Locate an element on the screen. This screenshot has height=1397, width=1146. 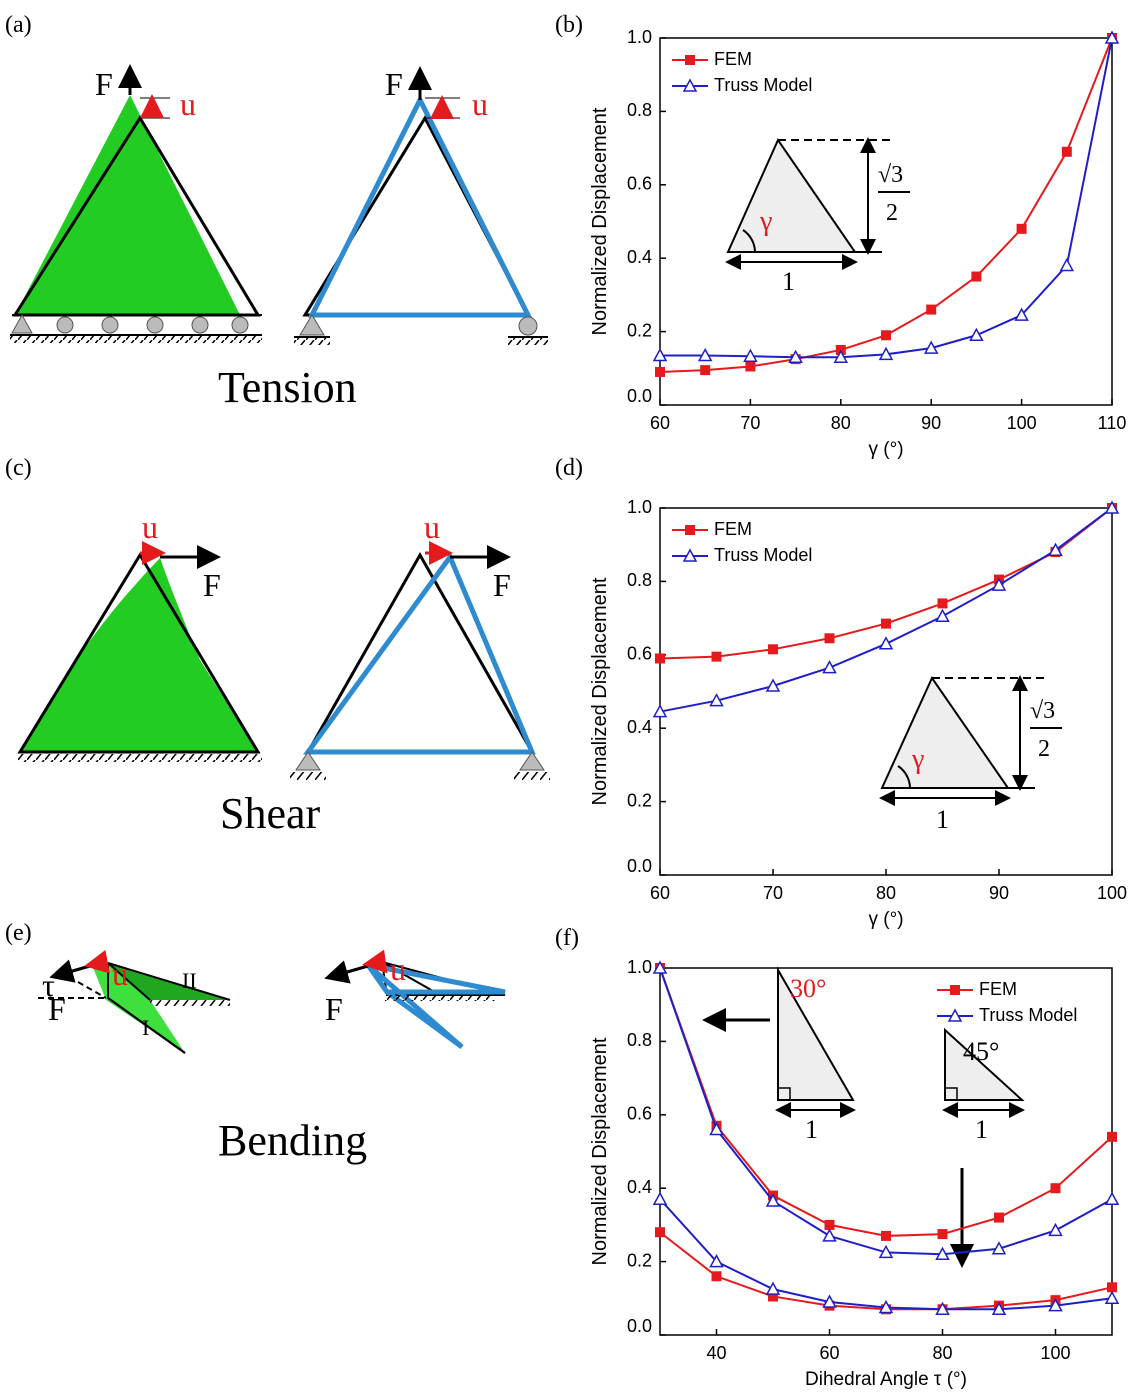
x-tick-label: 60 is located at coordinates (660, 423).